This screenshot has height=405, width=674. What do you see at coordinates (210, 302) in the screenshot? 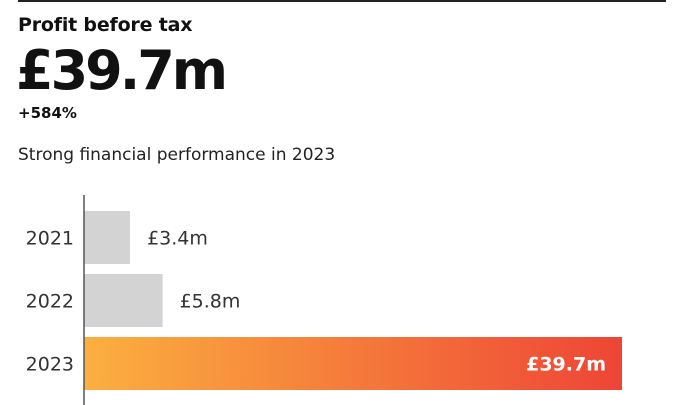
I see `value-label-2022: £5.8m` at bounding box center [210, 302].